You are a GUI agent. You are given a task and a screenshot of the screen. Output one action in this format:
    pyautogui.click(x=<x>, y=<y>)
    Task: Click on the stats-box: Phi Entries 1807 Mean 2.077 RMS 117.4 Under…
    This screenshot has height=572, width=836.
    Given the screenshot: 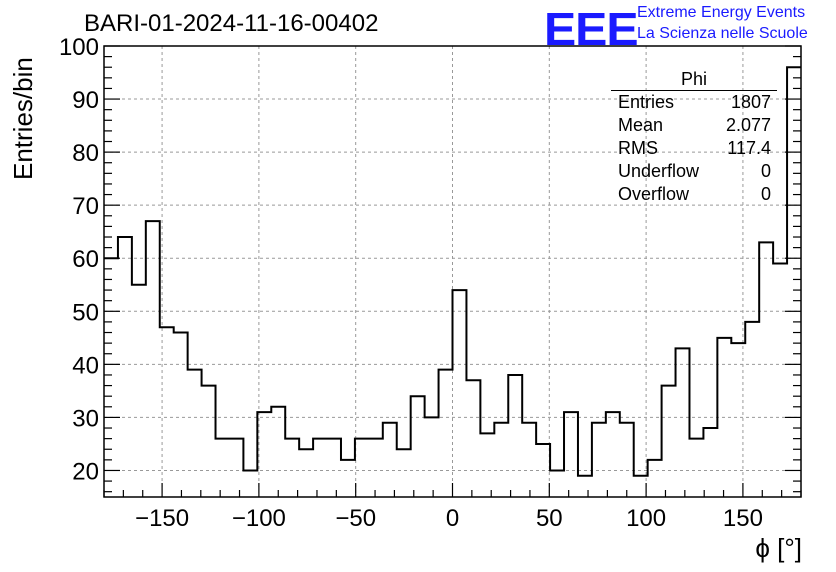 What is the action you would take?
    pyautogui.click(x=694, y=137)
    